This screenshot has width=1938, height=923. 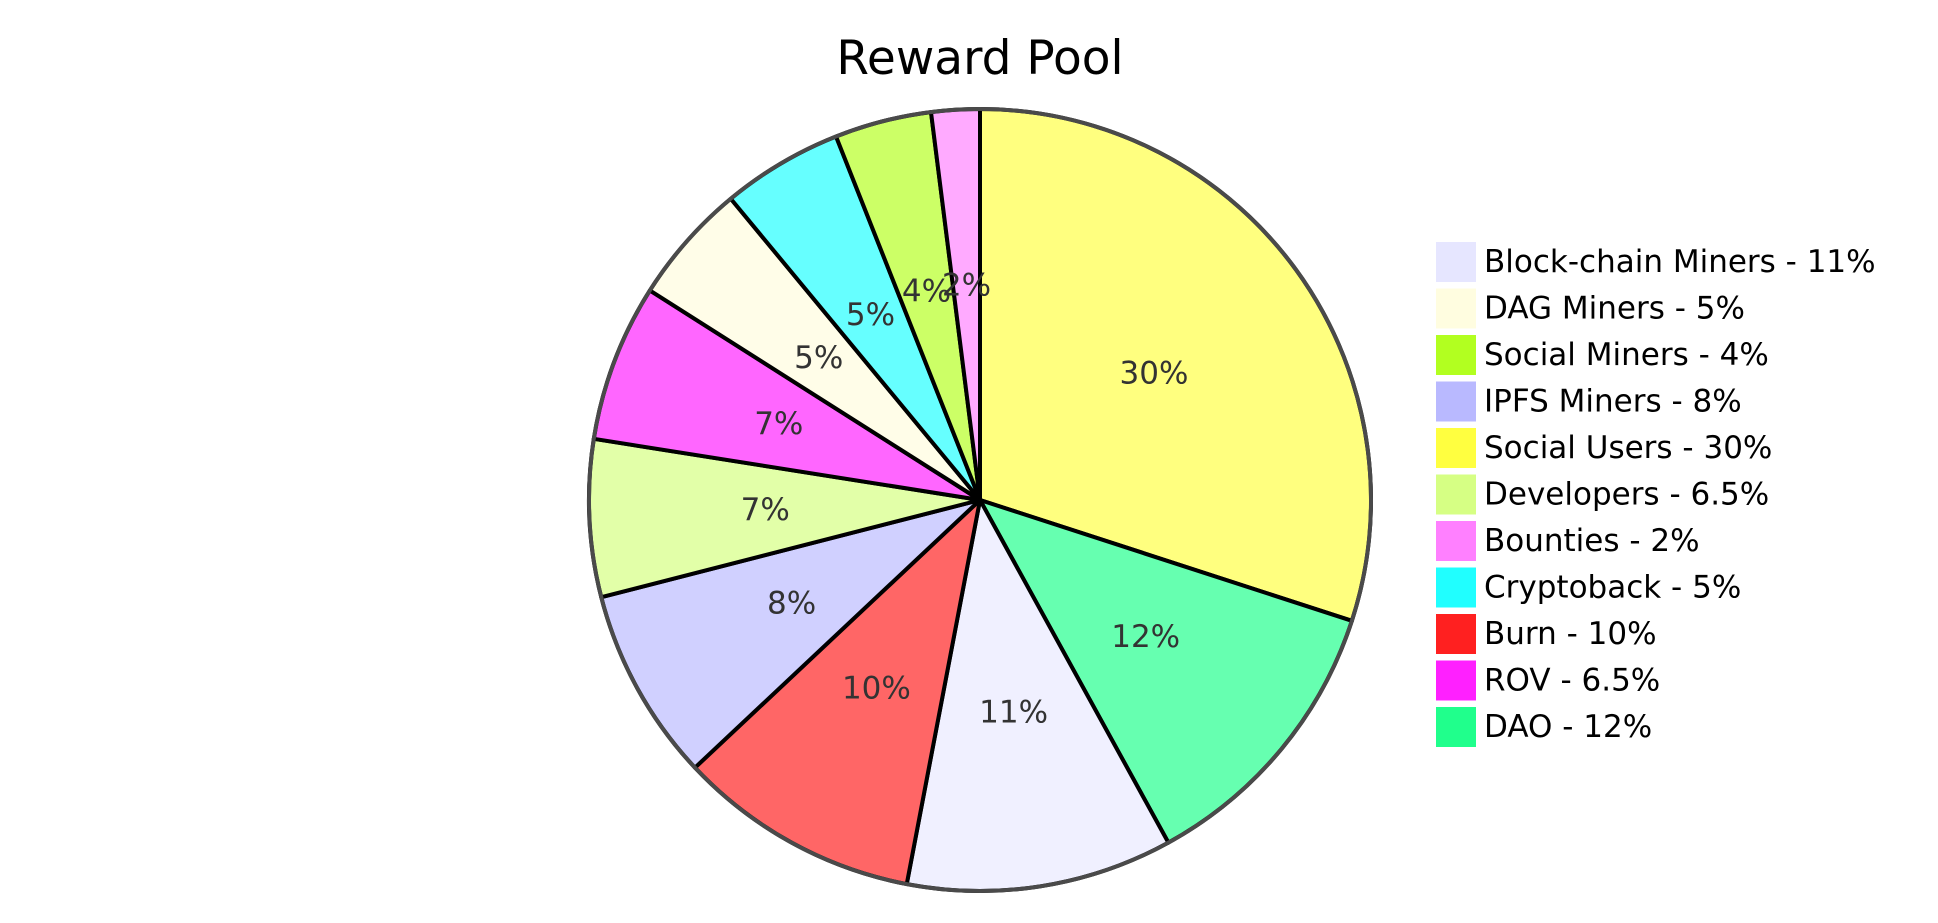 What do you see at coordinates (1568, 727) in the screenshot?
I see `legend-label: DAO - 12%` at bounding box center [1568, 727].